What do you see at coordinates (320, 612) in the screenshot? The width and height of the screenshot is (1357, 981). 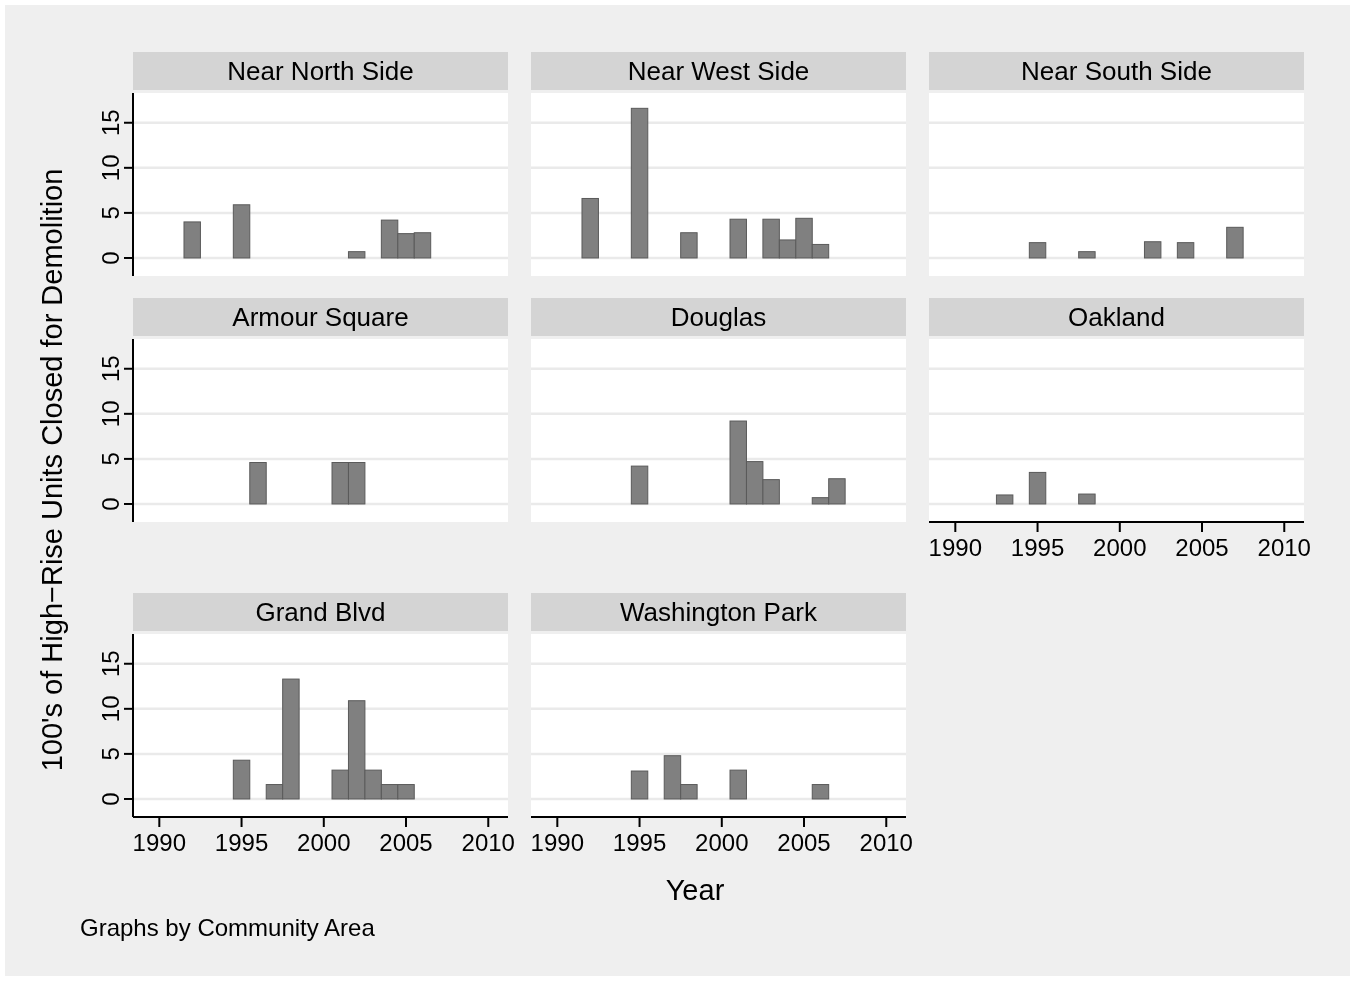 I see `chart-title: Grand Blvd` at bounding box center [320, 612].